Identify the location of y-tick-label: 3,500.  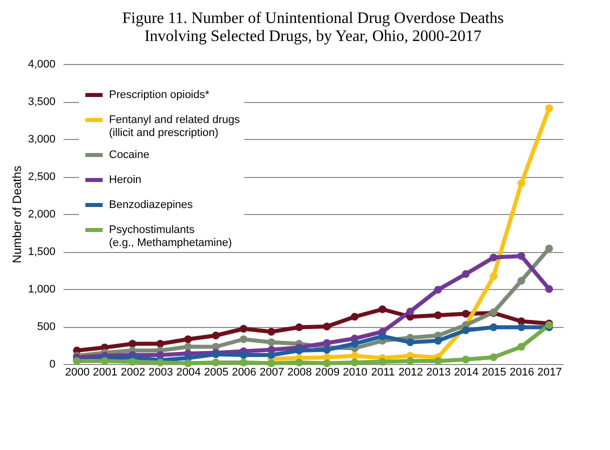
(42, 102).